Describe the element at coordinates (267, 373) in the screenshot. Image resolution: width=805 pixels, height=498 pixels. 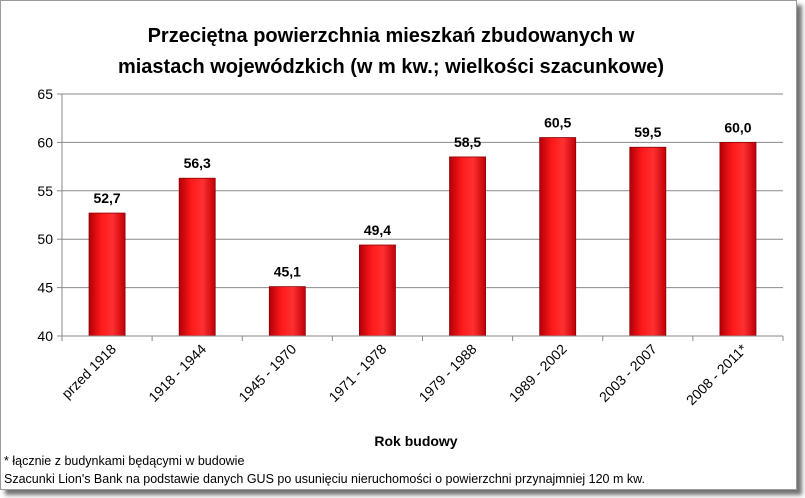
I see `category-label-2: 1945 - 1970` at that location.